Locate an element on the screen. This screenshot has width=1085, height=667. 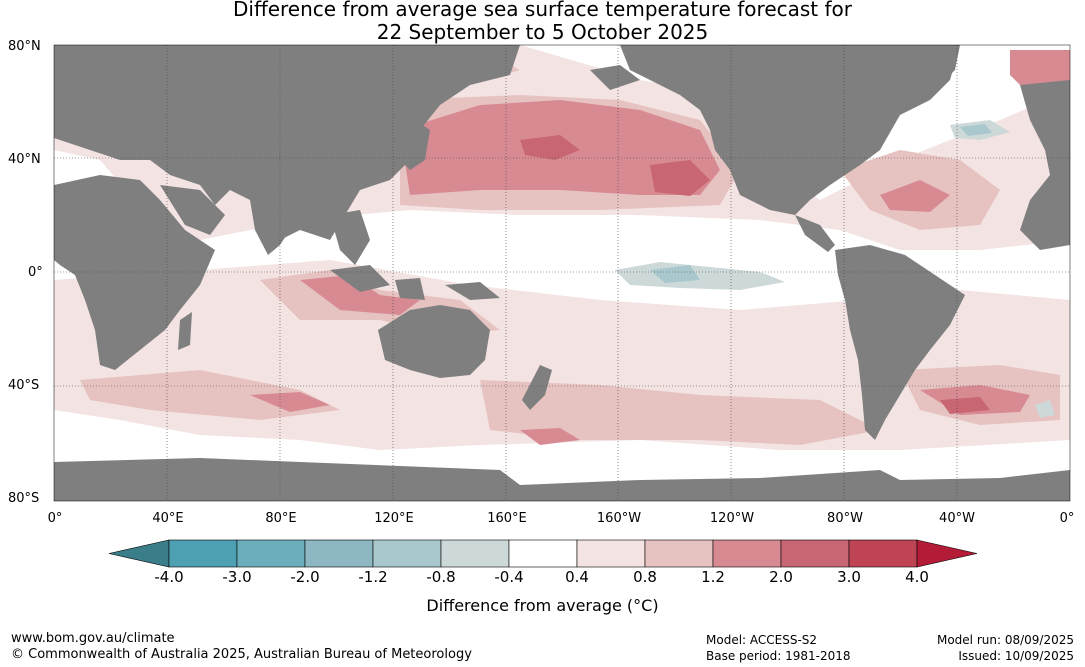
lon-label-80e: 80°E is located at coordinates (281, 518).